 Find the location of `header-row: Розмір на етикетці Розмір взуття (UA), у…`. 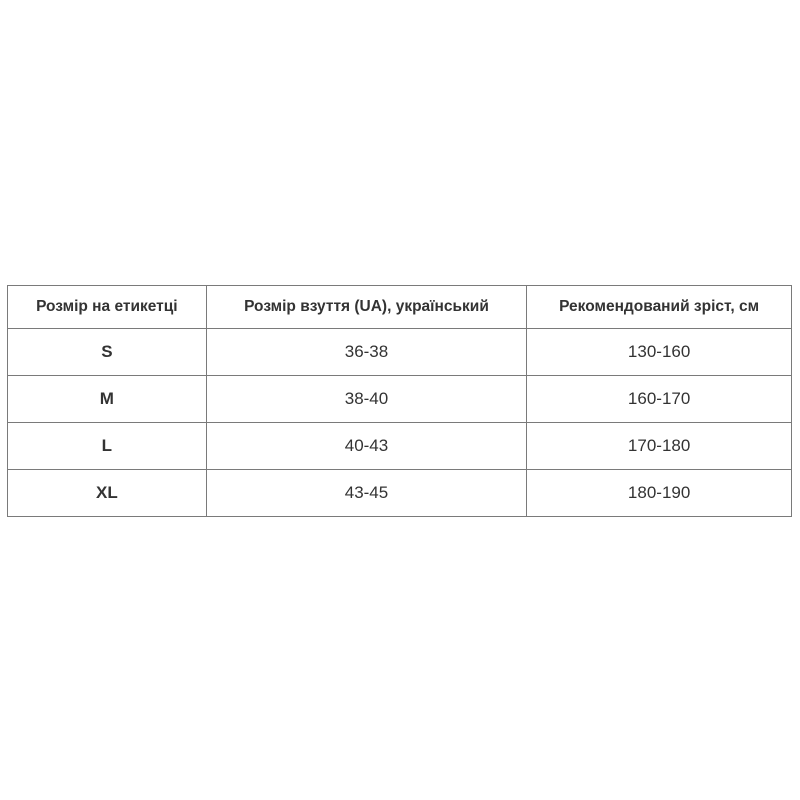

header-row: Розмір на етикетці Розмір взуття (UA), у… is located at coordinates (399, 307).